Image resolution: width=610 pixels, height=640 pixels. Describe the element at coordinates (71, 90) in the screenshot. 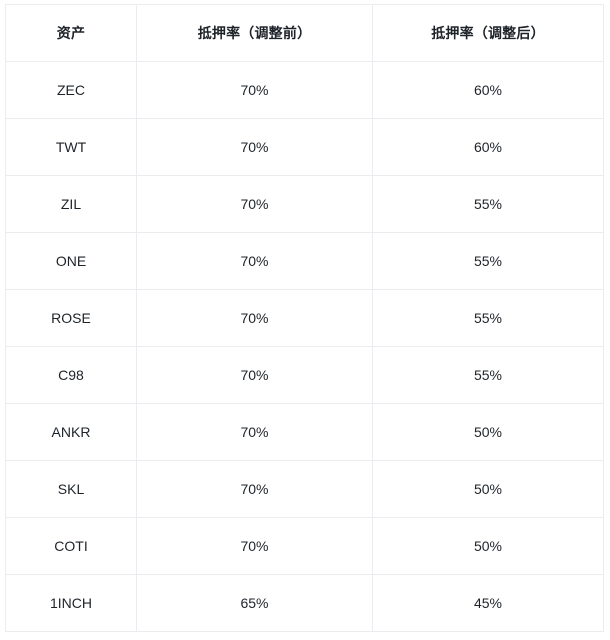

I see `cell-asset: ZEC` at that location.